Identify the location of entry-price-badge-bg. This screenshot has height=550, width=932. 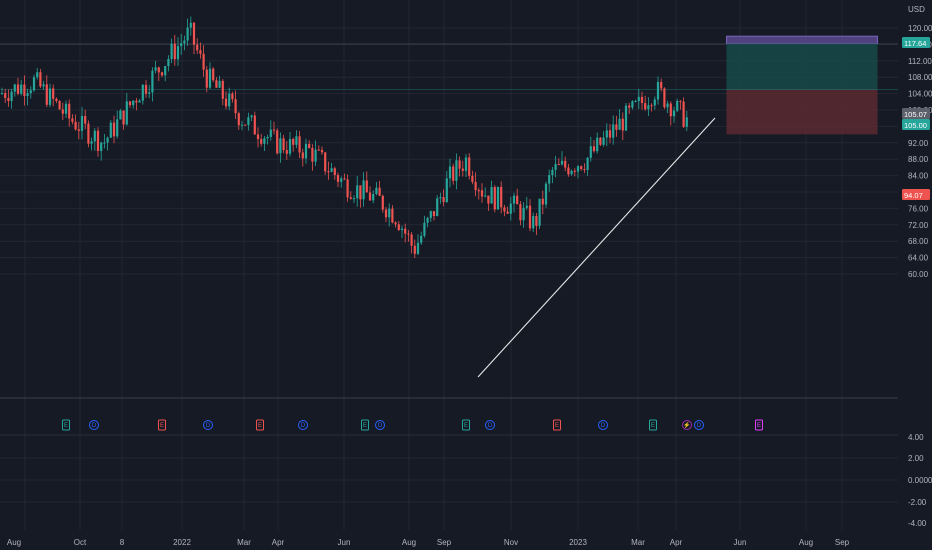
(916, 124).